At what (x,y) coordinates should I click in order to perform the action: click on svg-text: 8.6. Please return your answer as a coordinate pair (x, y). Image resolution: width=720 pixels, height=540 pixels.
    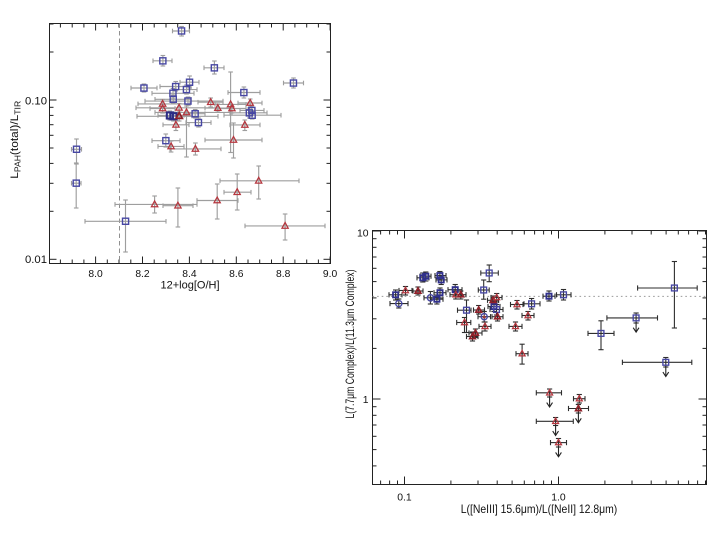
    Looking at the image, I should click on (236, 274).